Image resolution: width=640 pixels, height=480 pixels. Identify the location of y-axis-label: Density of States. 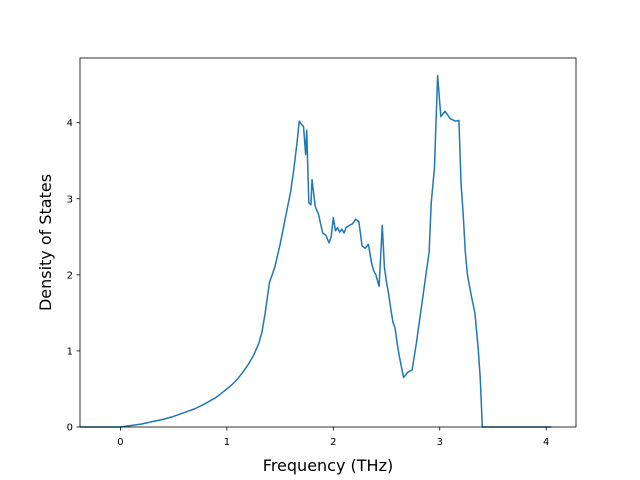
(45, 242).